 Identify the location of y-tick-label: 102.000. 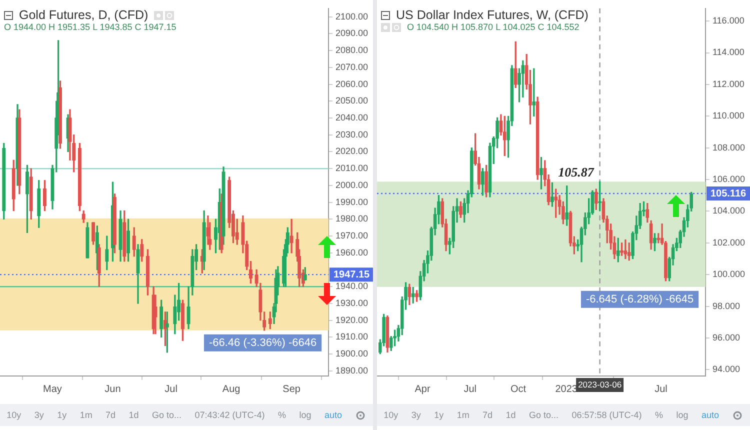
(729, 242).